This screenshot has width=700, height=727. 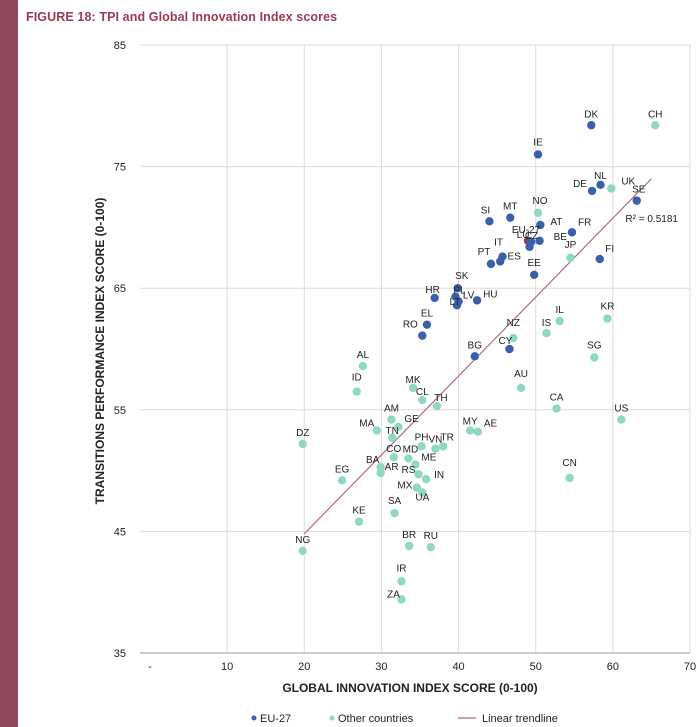 What do you see at coordinates (470, 430) in the screenshot?
I see `point-my` at bounding box center [470, 430].